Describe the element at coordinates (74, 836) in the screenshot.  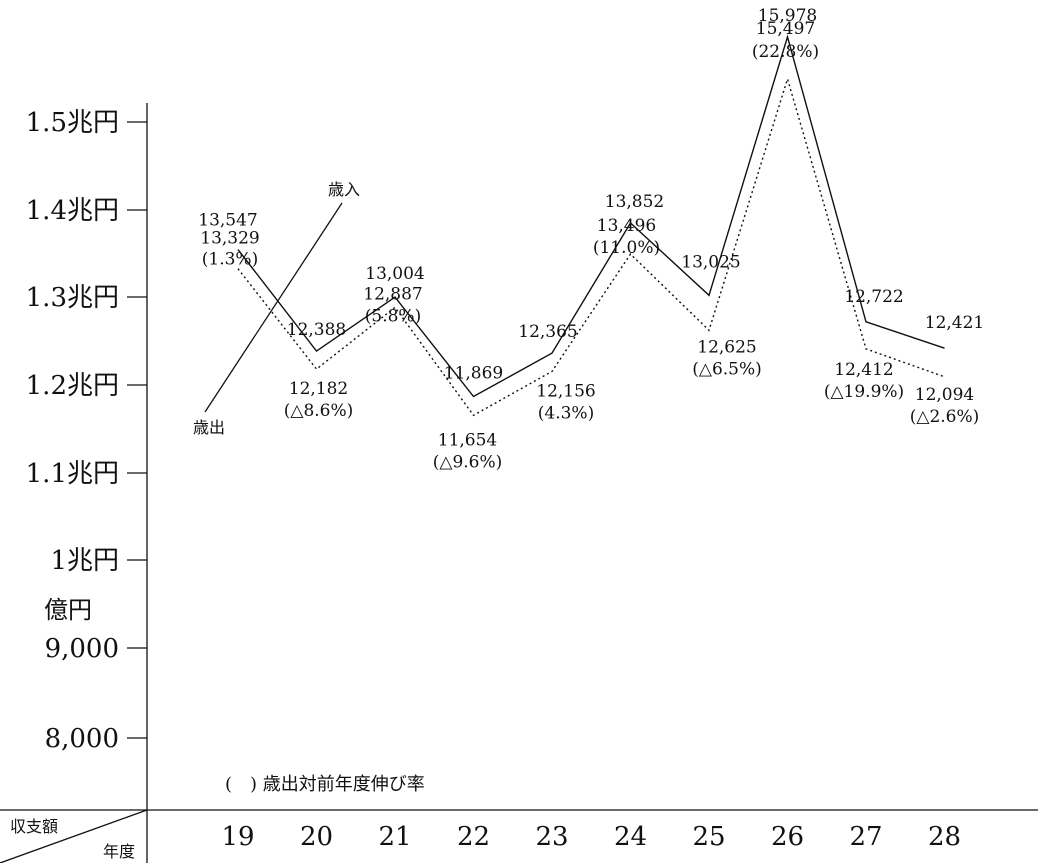
I see `corner-diagonal` at that location.